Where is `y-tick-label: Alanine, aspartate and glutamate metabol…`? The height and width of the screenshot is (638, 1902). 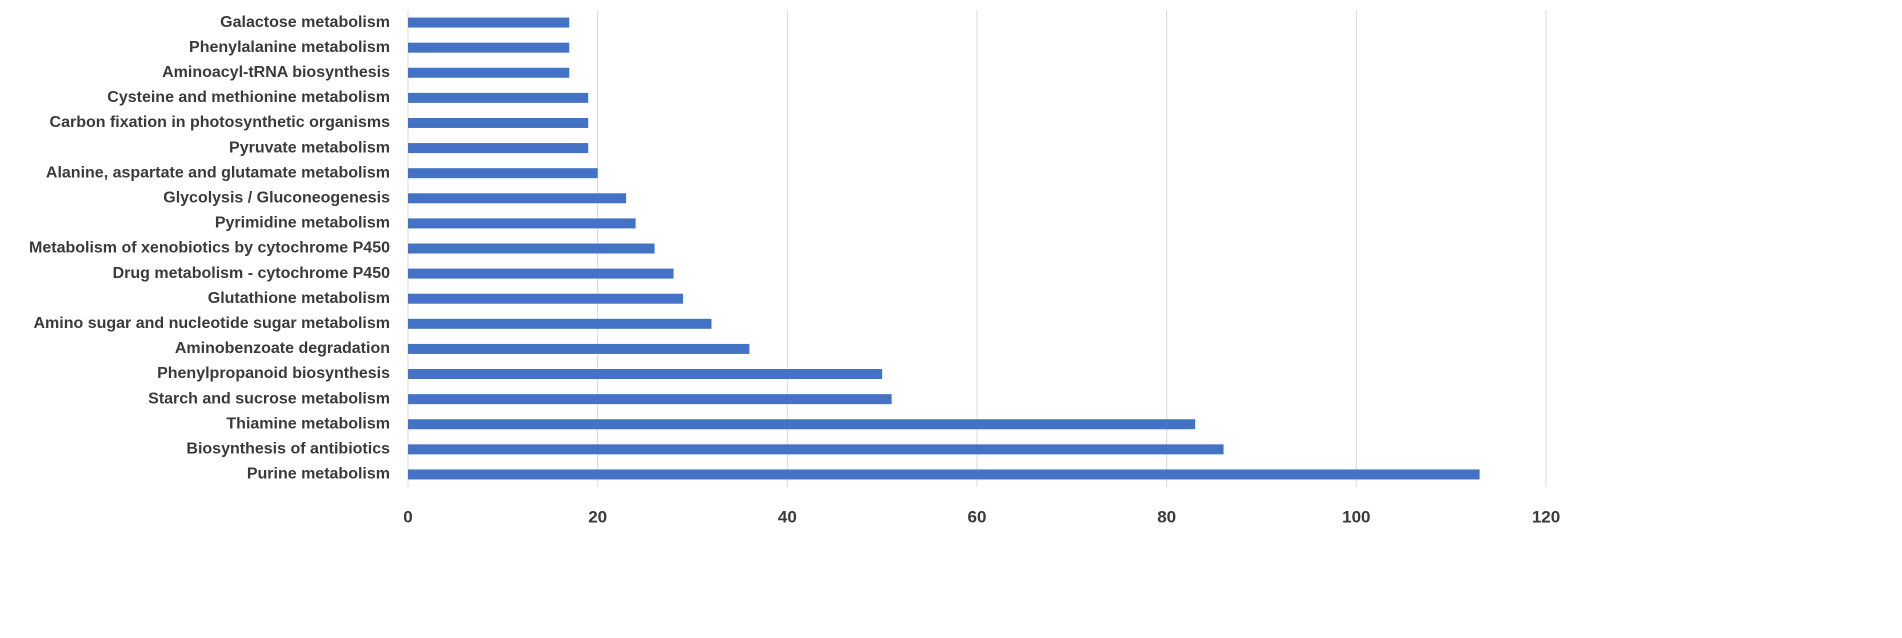 y-tick-label: Alanine, aspartate and glutamate metabol… is located at coordinates (218, 172).